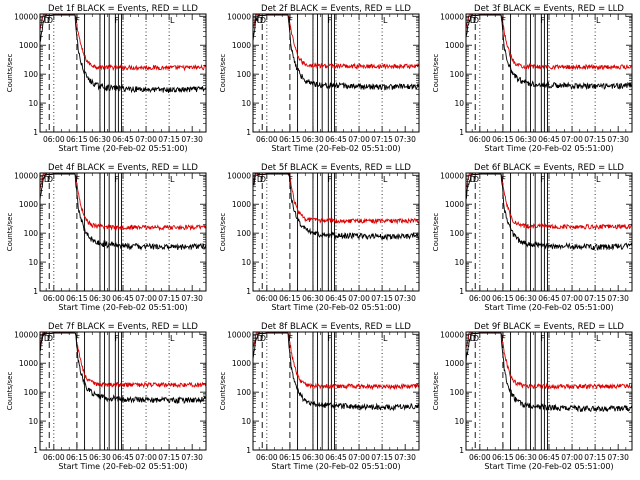 The image size is (640, 480). I want to click on chart-title: Det 8f BLACK = Events, RED = LLD, so click(336, 327).